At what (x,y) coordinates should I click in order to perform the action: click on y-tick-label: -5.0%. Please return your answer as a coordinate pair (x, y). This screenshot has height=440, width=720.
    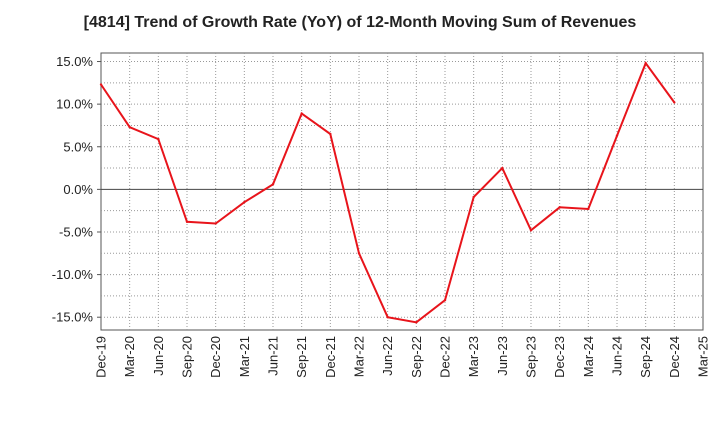
    Looking at the image, I should click on (76, 231).